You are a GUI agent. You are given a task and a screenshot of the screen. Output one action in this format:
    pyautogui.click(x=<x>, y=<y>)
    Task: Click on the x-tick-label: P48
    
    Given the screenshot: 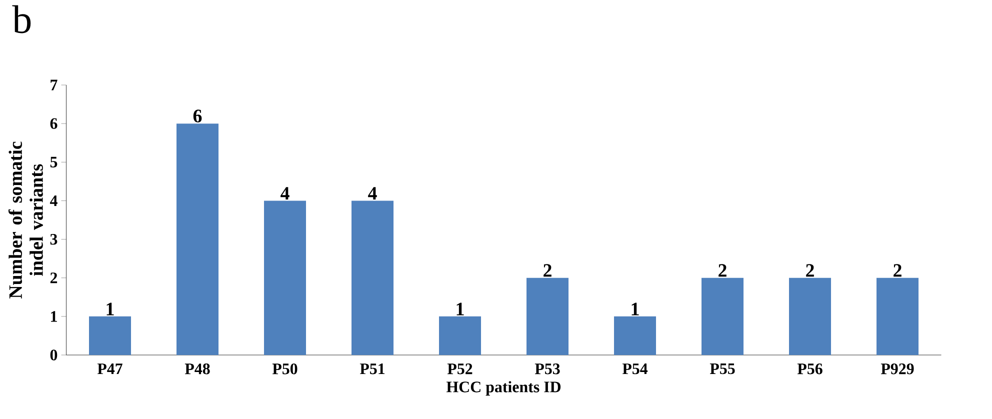 What is the action you would take?
    pyautogui.click(x=197, y=369)
    